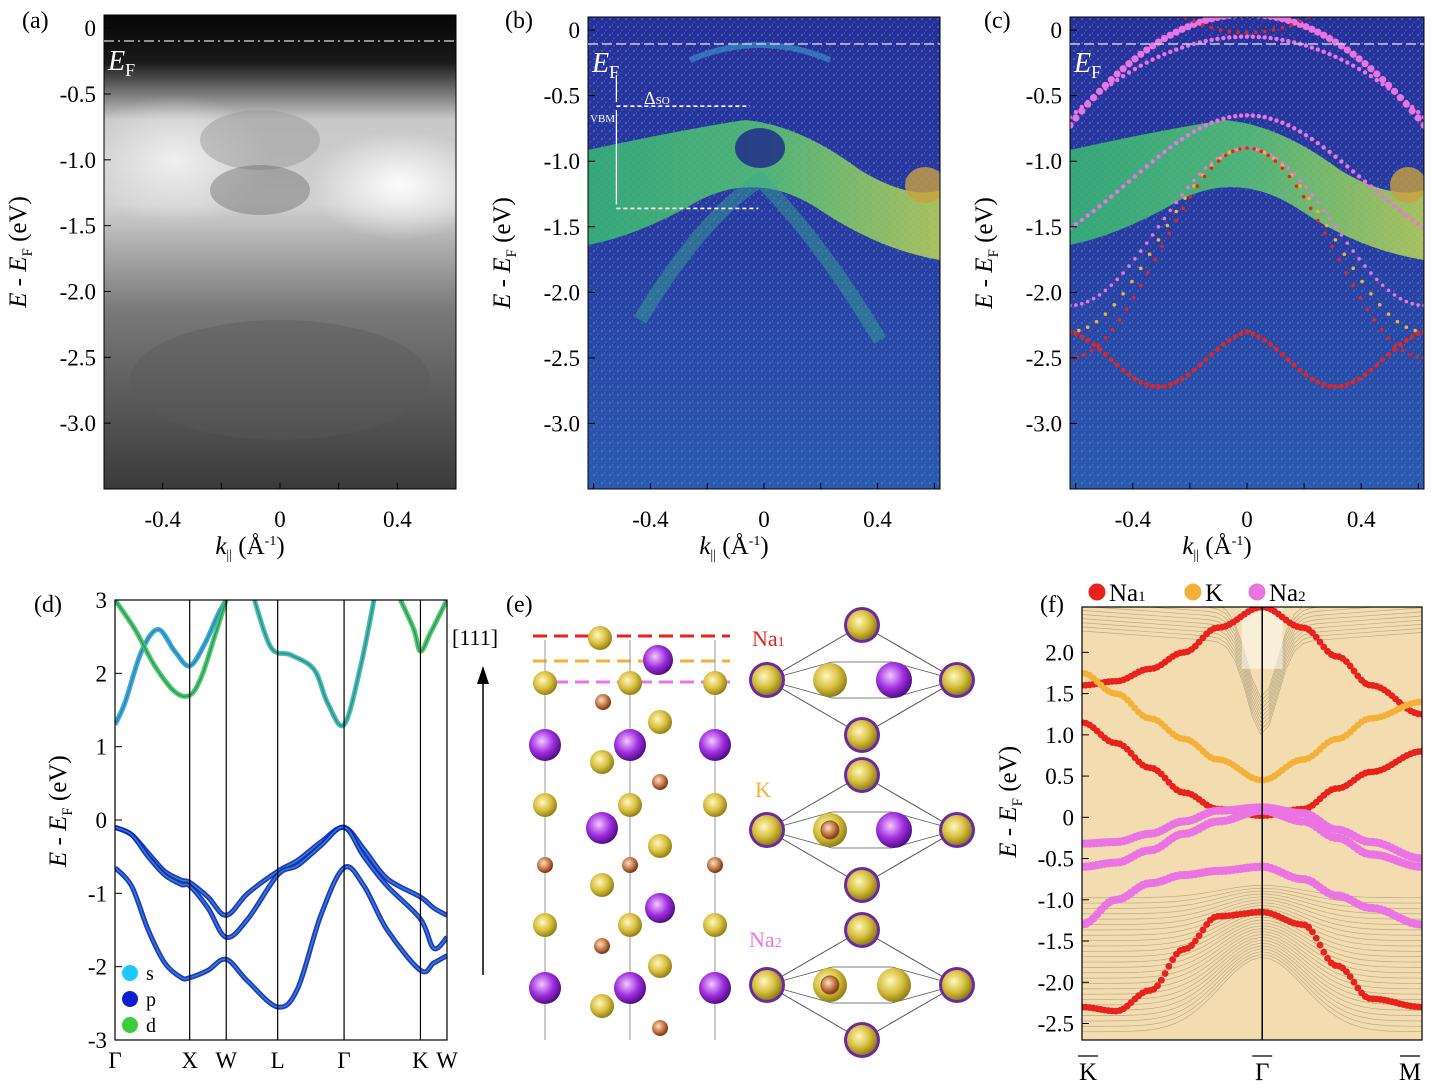 Image resolution: width=1432 pixels, height=1088 pixels. What do you see at coordinates (763, 789) in the screenshot?
I see `k-label: K` at bounding box center [763, 789].